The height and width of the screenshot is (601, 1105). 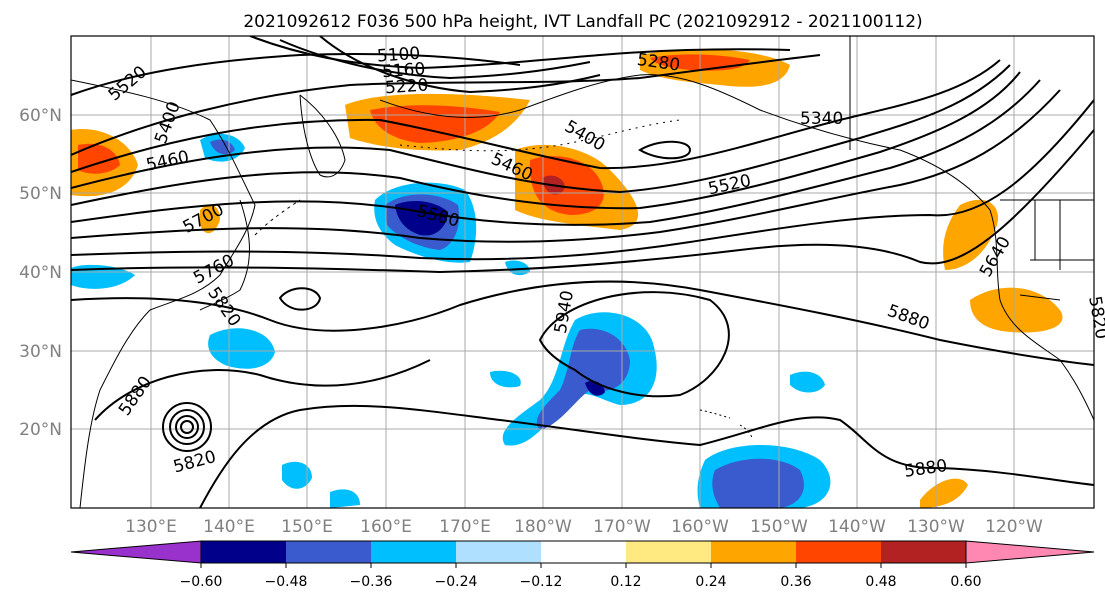 What do you see at coordinates (386, 527) in the screenshot?
I see `lon-label: 160°E` at bounding box center [386, 527].